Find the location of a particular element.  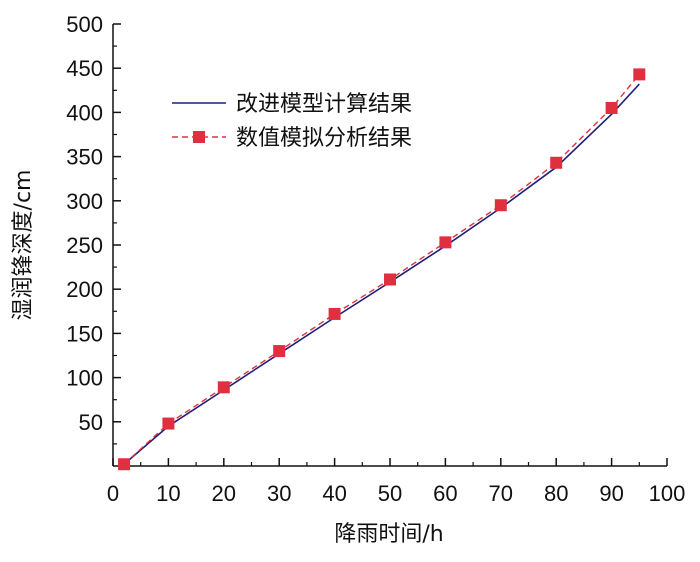

x-tick-label: 60 is located at coordinates (445, 493).